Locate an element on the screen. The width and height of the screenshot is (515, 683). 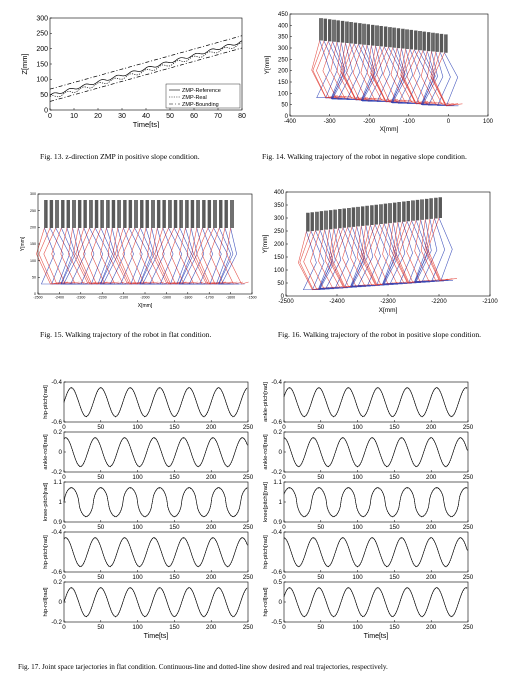
x-axis-label: Time[ts] is located at coordinates (376, 636).